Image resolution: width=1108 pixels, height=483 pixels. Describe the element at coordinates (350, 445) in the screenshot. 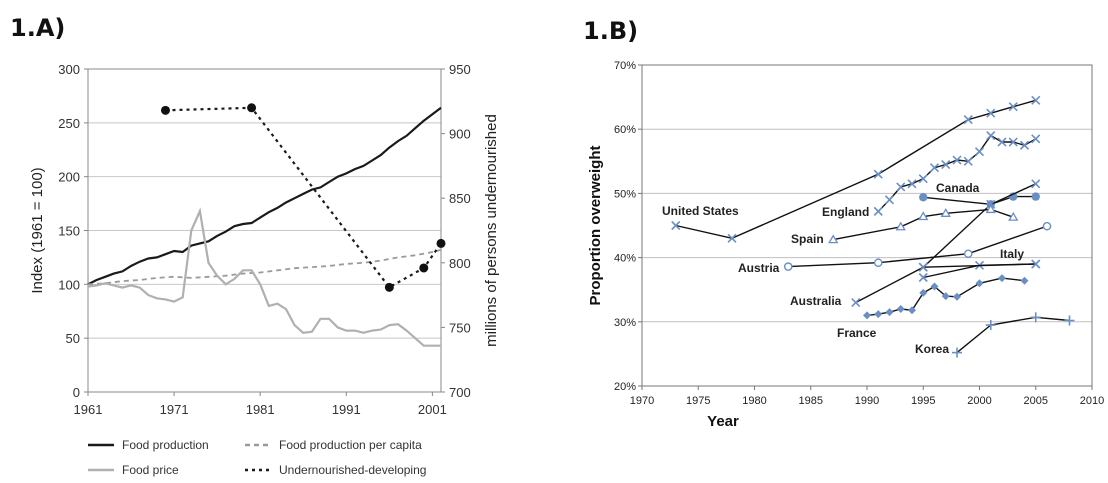

I see `legend-label: Food production per capita` at that location.